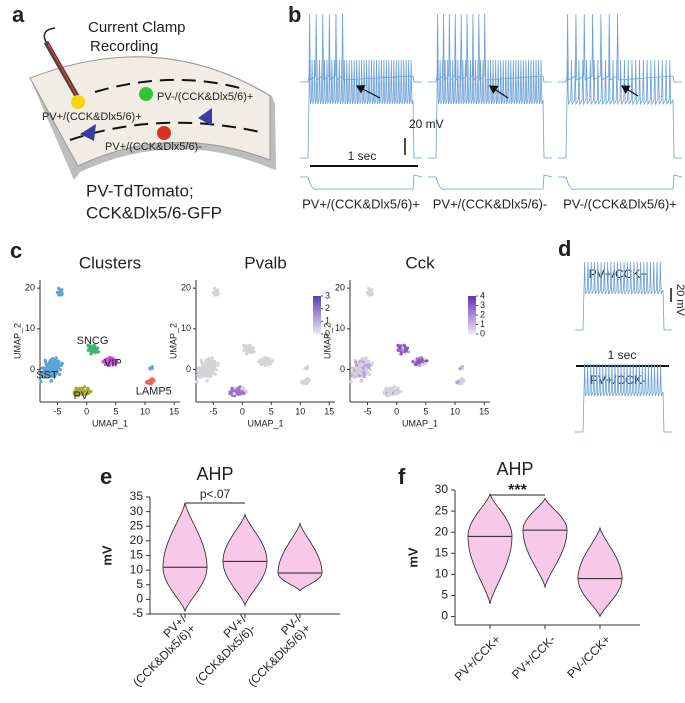 The height and width of the screenshot is (703, 685). I want to click on plot-title: AHP, so click(514, 469).